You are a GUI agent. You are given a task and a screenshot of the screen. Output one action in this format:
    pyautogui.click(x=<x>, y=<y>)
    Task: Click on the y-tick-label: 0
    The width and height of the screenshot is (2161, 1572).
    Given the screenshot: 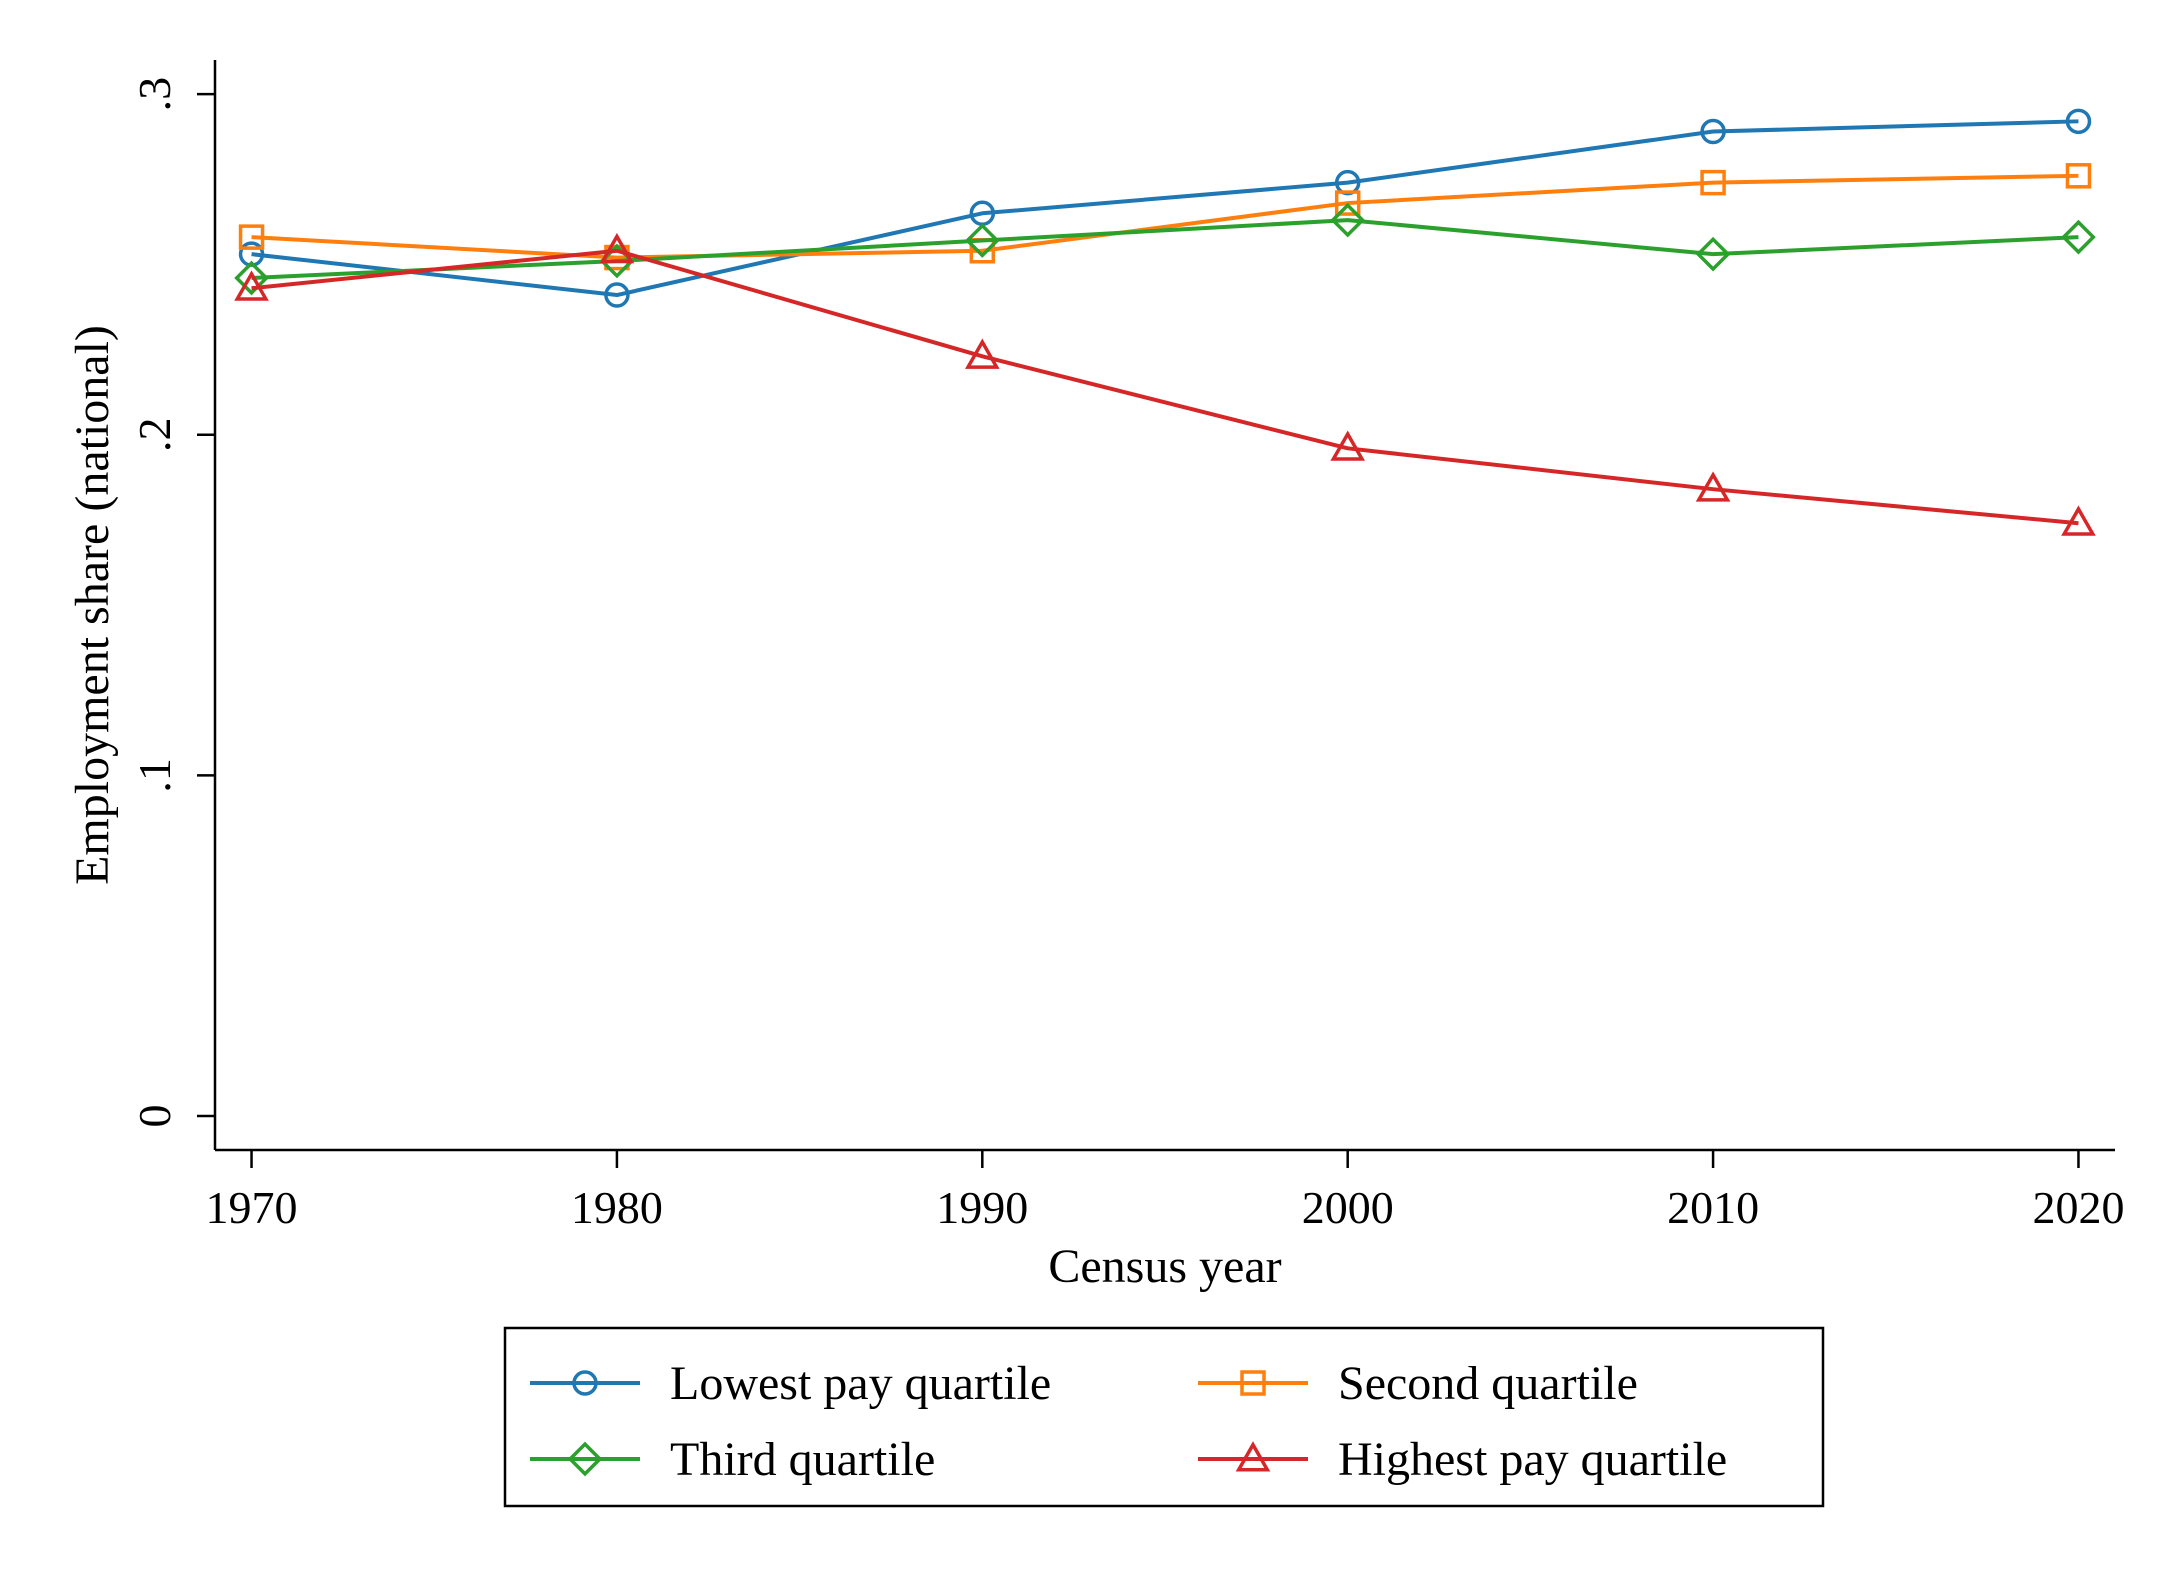 What is the action you would take?
    pyautogui.click(x=154, y=1115)
    